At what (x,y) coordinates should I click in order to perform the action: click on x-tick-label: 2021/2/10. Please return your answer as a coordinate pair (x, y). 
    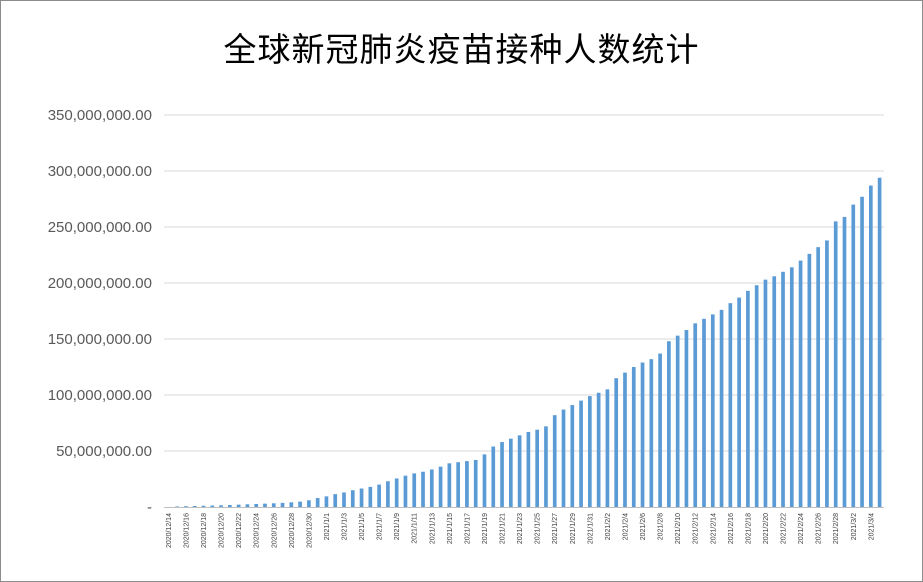
    Looking at the image, I should click on (678, 528).